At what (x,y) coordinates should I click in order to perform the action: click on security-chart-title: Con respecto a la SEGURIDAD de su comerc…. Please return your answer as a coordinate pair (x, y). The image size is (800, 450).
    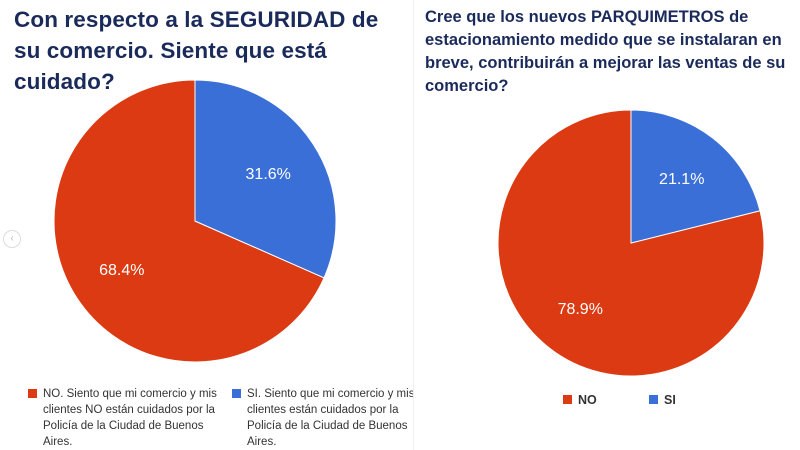
    Looking at the image, I should click on (196, 50).